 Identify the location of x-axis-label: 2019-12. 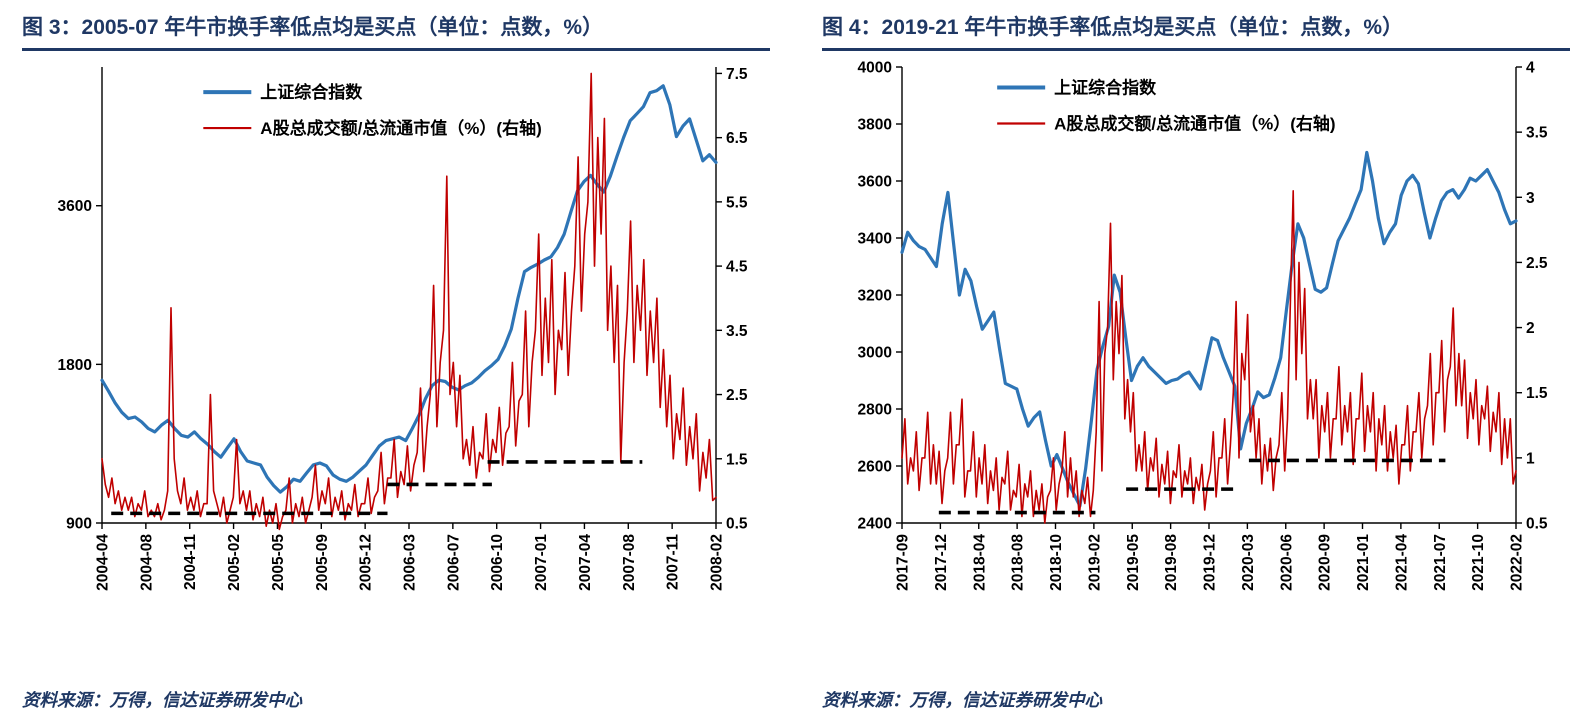
(1210, 562).